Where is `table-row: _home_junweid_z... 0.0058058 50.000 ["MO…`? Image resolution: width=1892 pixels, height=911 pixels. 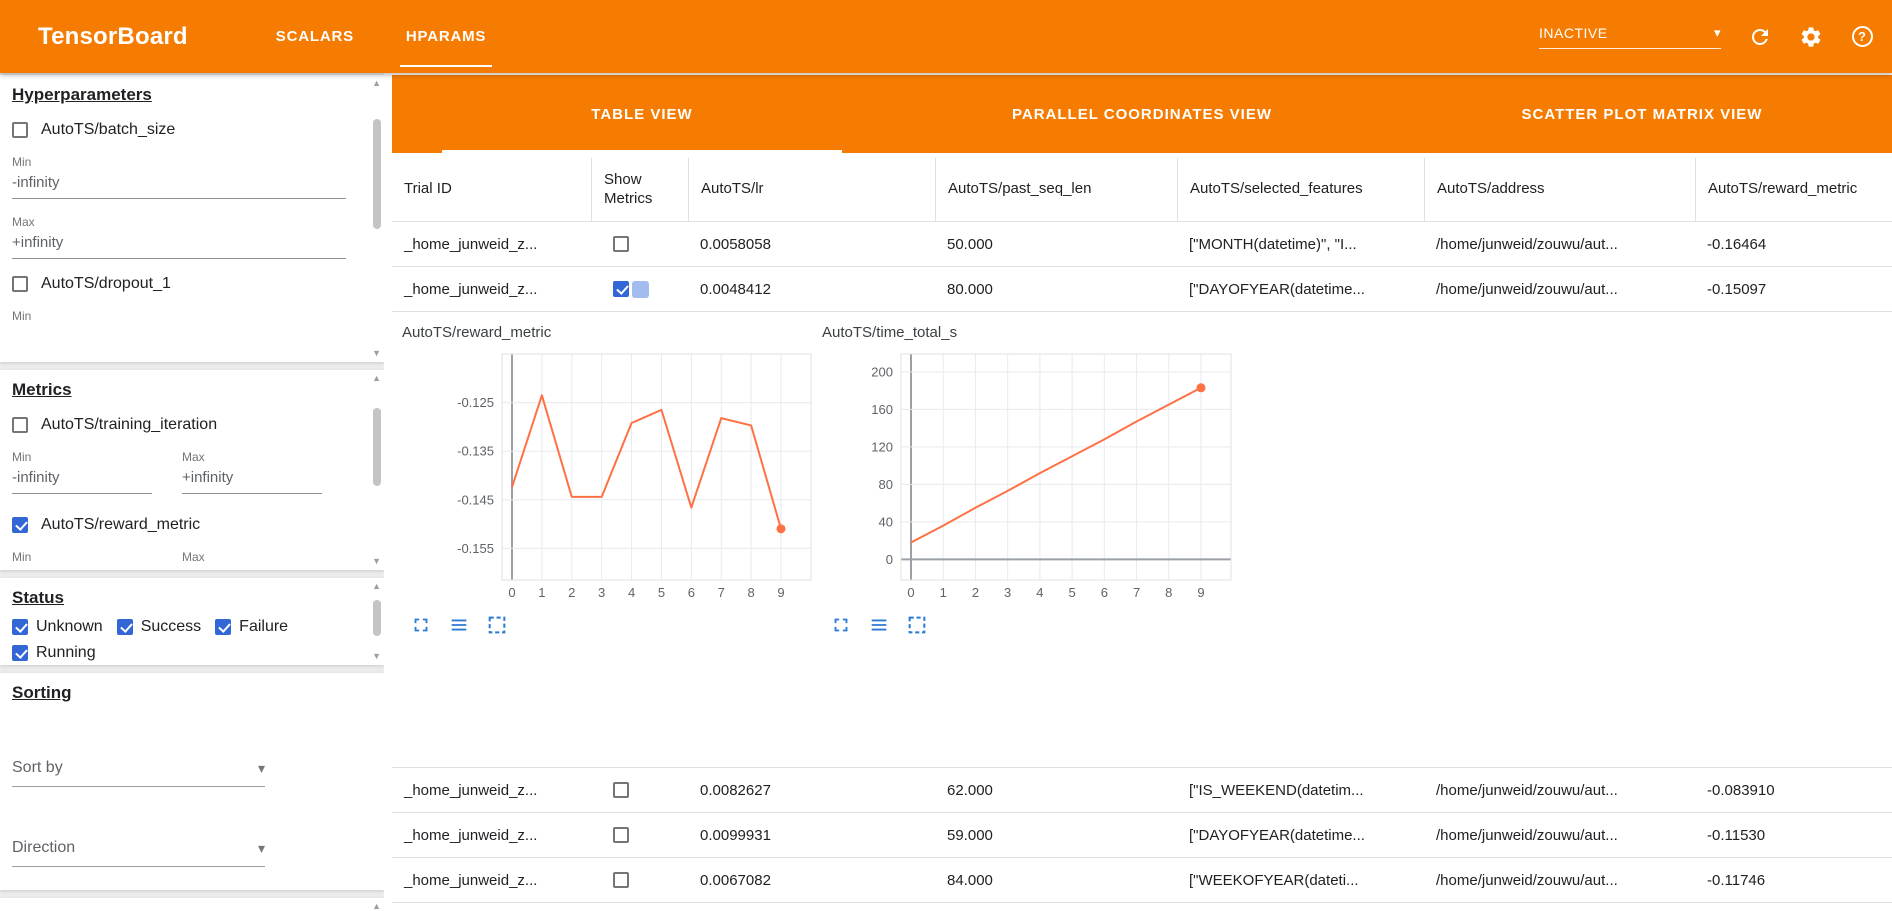 table-row: _home_junweid_z... 0.0058058 50.000 ["MO… is located at coordinates (1142, 244).